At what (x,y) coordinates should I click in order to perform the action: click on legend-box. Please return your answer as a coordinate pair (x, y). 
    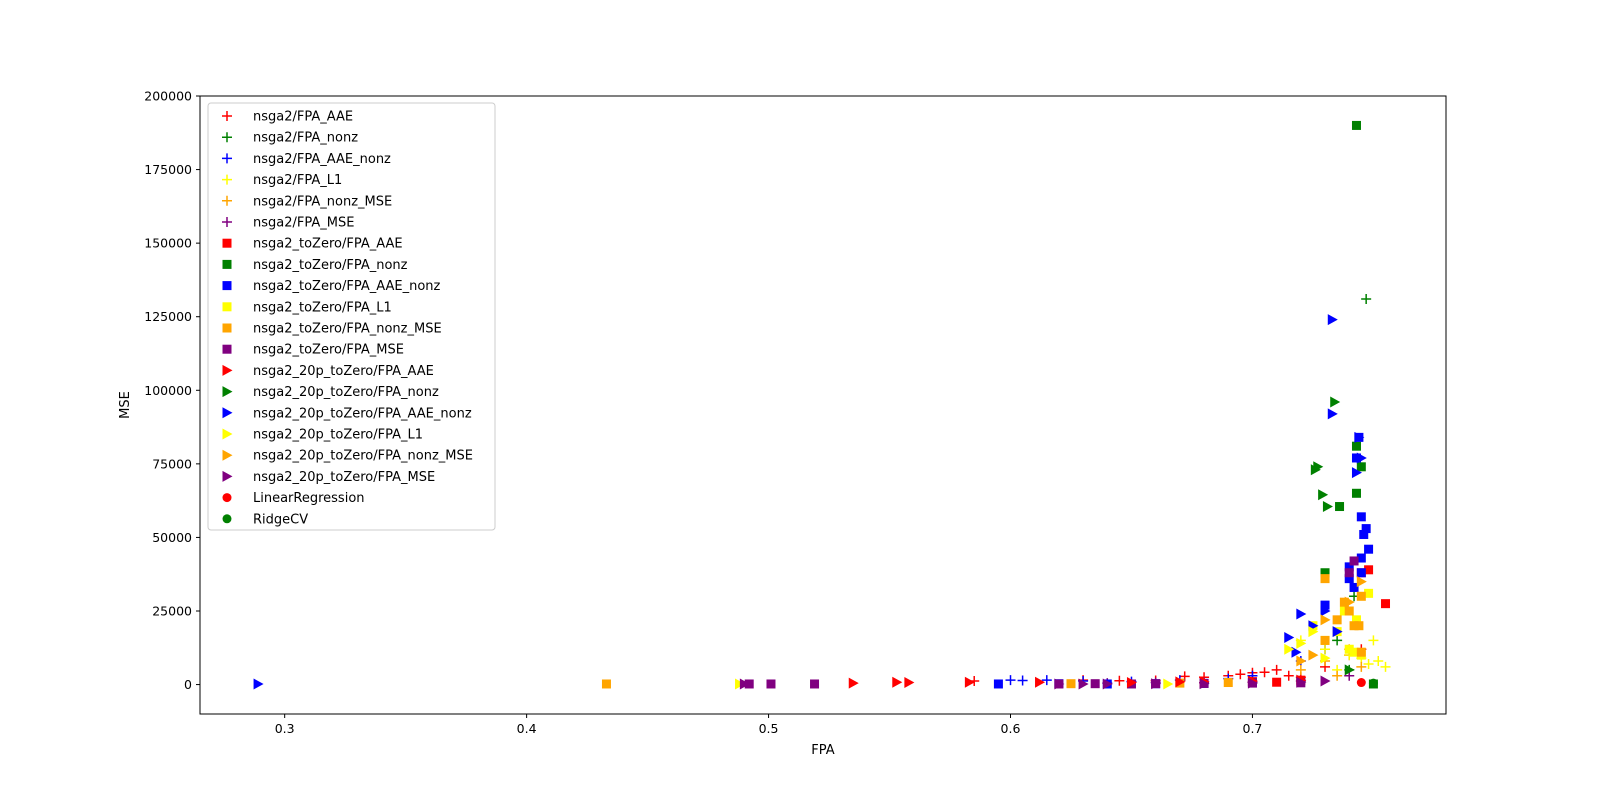
    Looking at the image, I should click on (351, 316).